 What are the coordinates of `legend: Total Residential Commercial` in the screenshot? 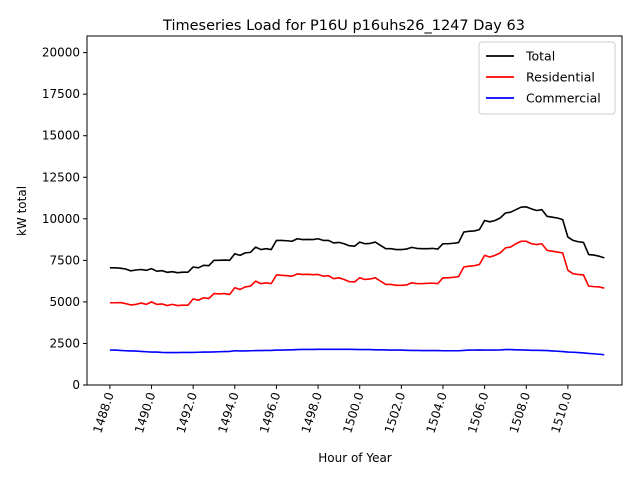 It's located at (547, 78).